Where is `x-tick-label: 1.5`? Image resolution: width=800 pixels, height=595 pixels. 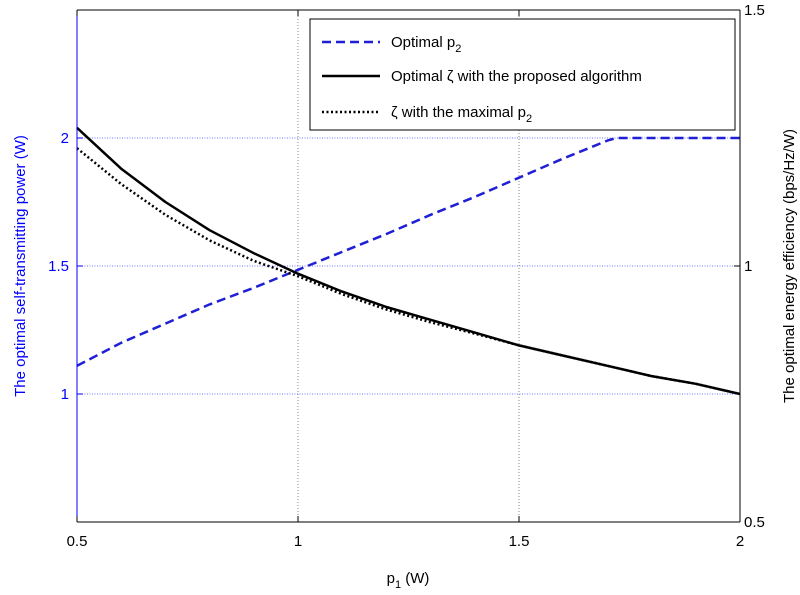 x-tick-label: 1.5 is located at coordinates (519, 541).